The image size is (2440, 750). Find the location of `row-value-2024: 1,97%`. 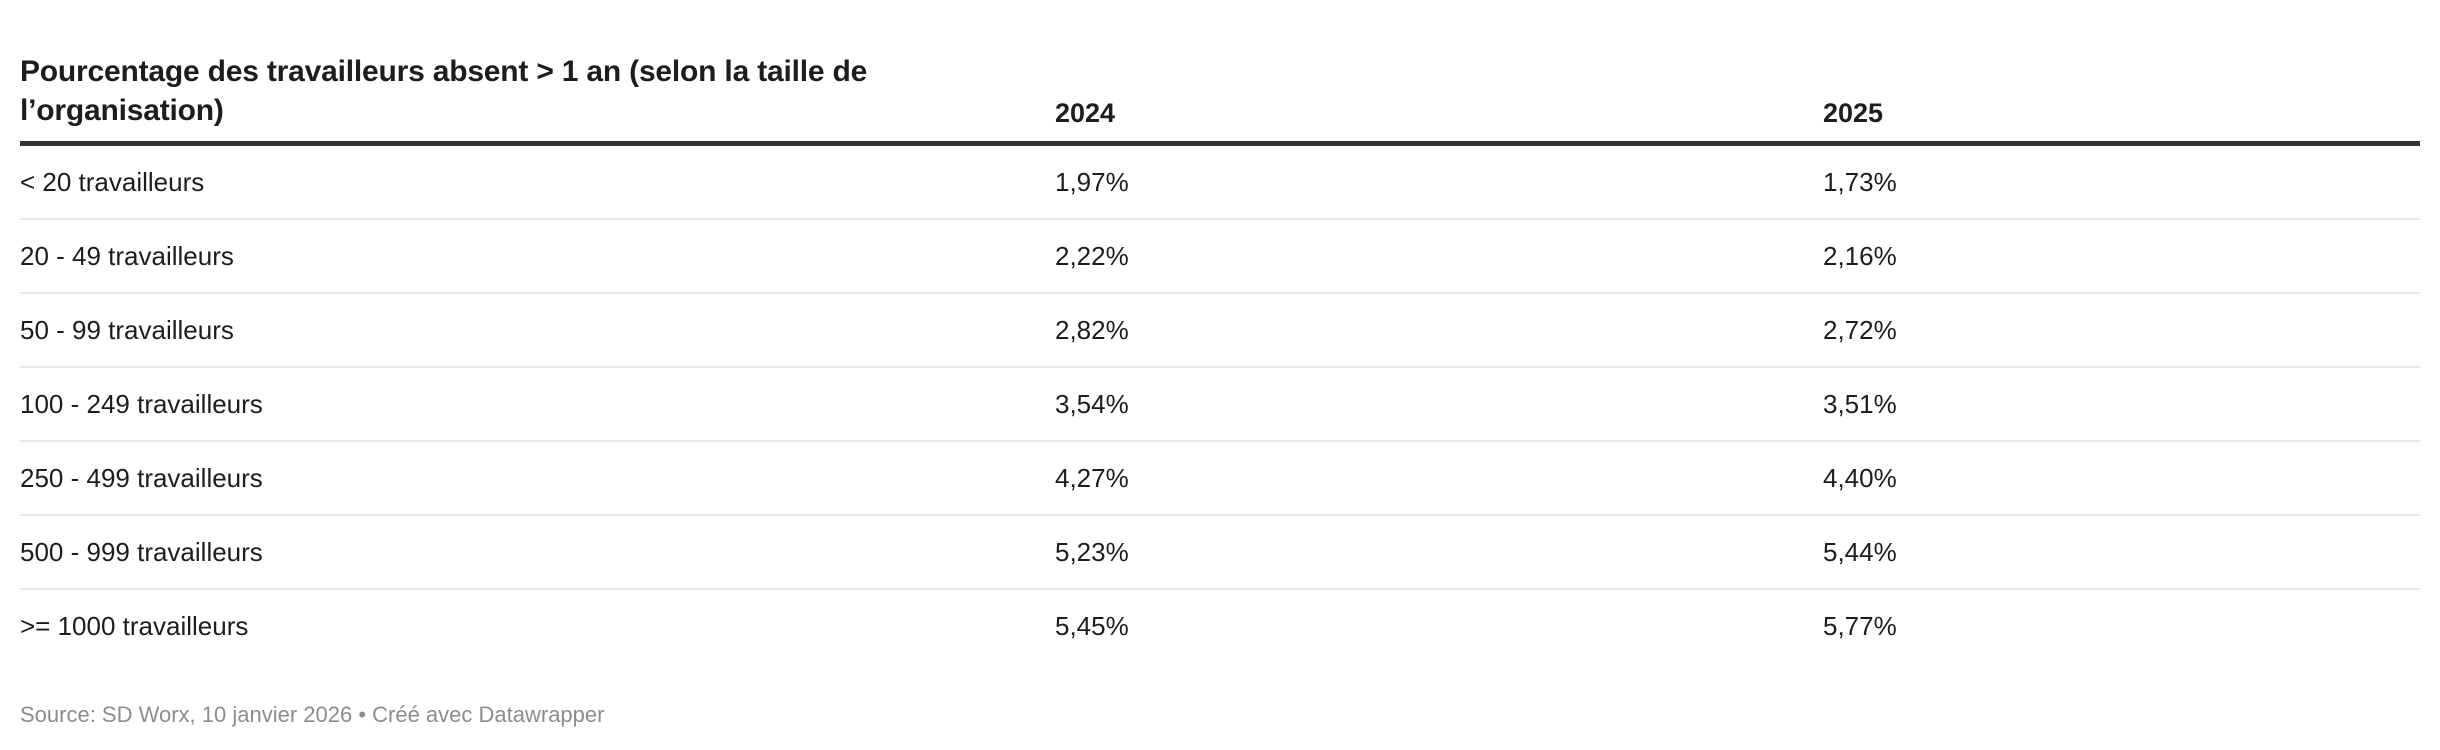

row-value-2024: 1,97% is located at coordinates (1092, 181).